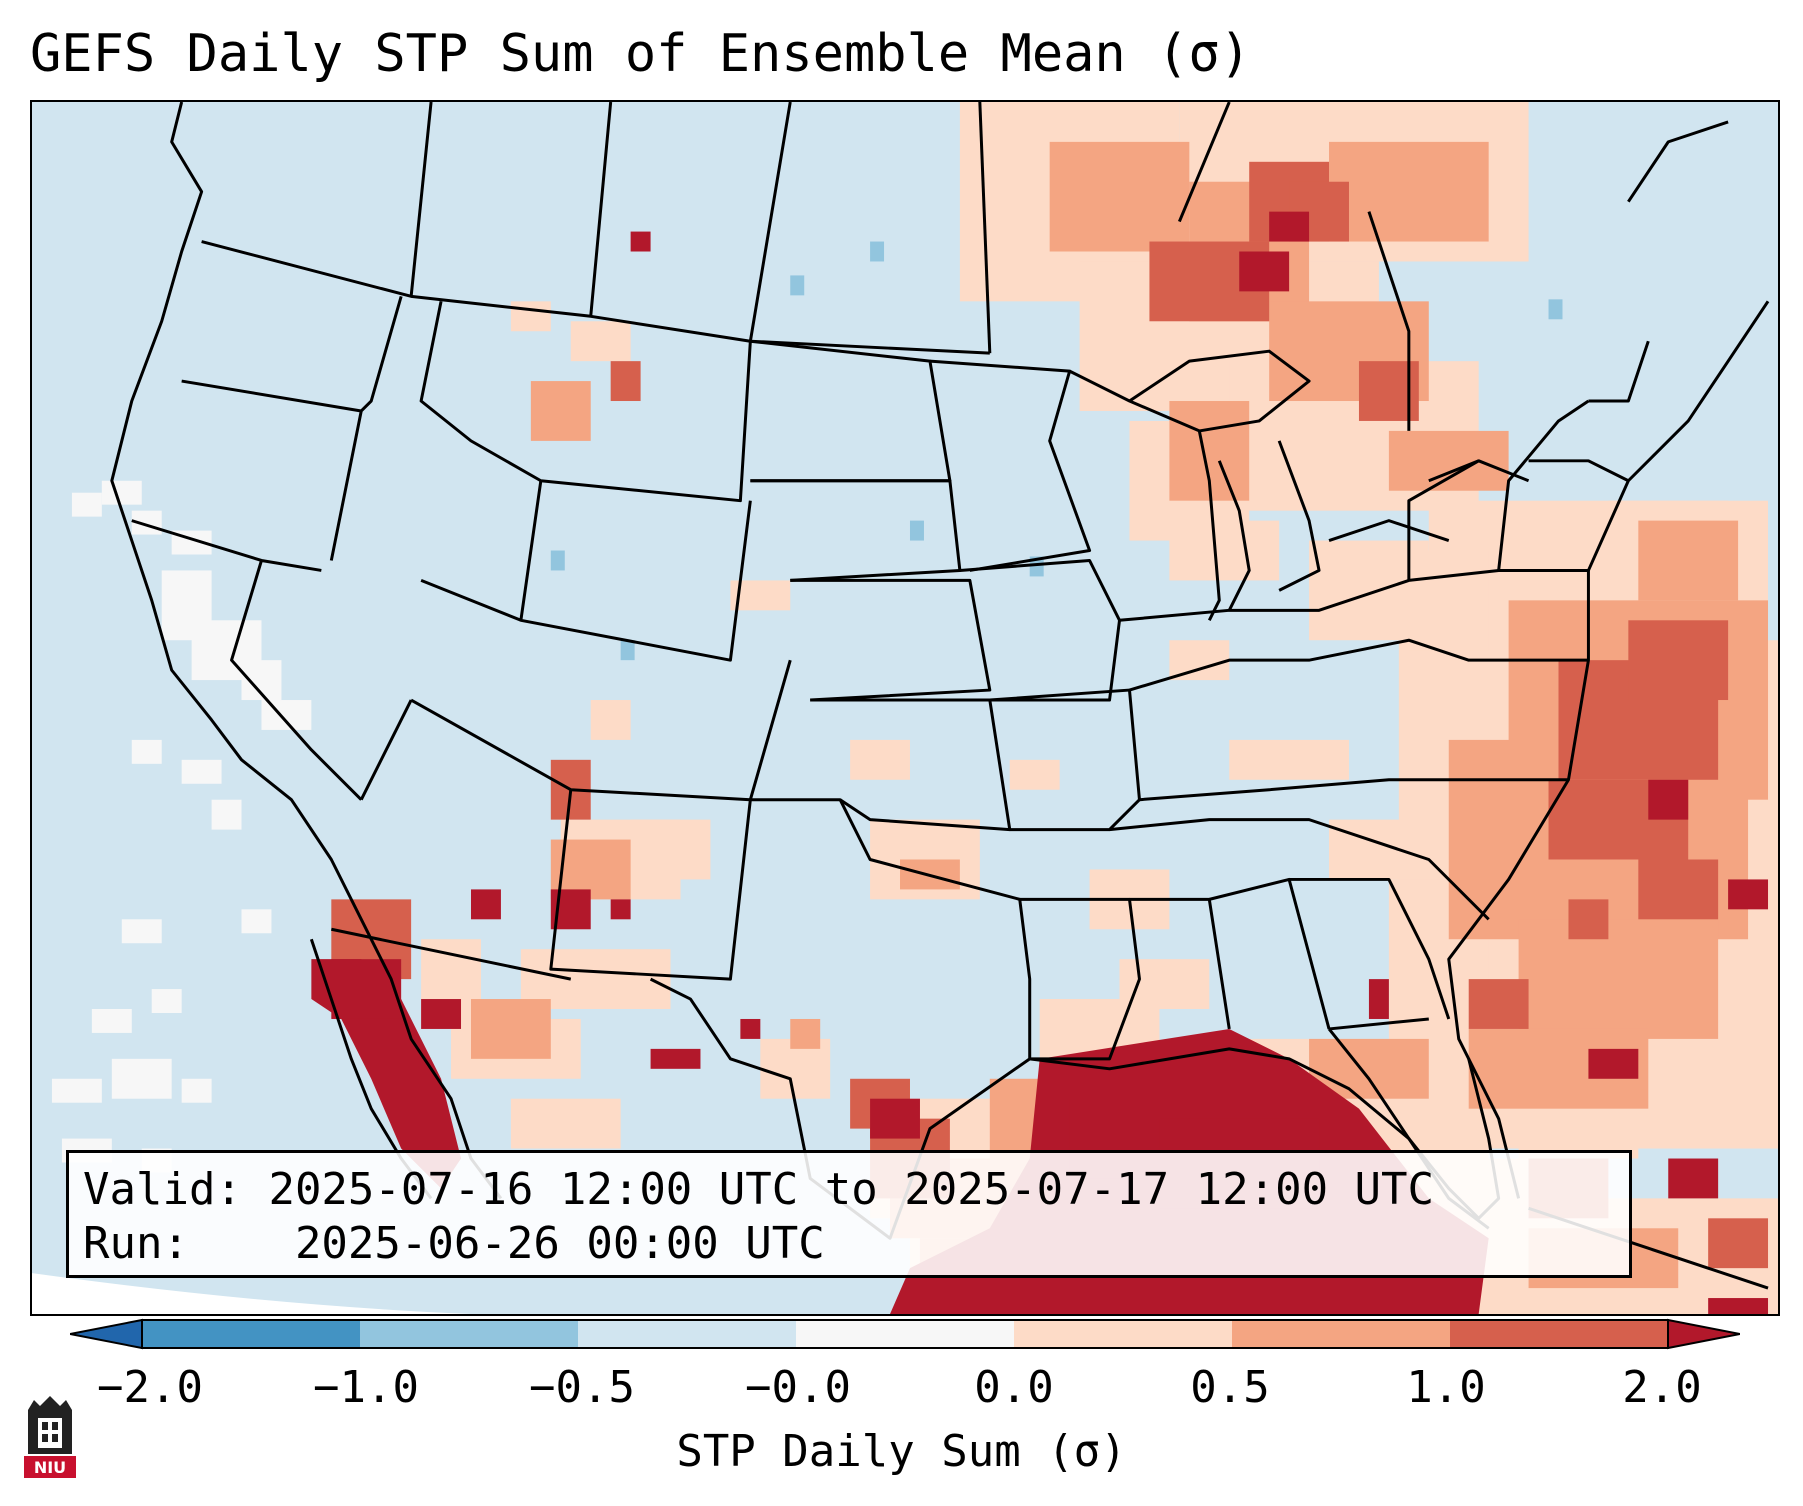 The width and height of the screenshot is (1803, 1506). What do you see at coordinates (162, 1189) in the screenshot?
I see `valid-label: Valid:` at bounding box center [162, 1189].